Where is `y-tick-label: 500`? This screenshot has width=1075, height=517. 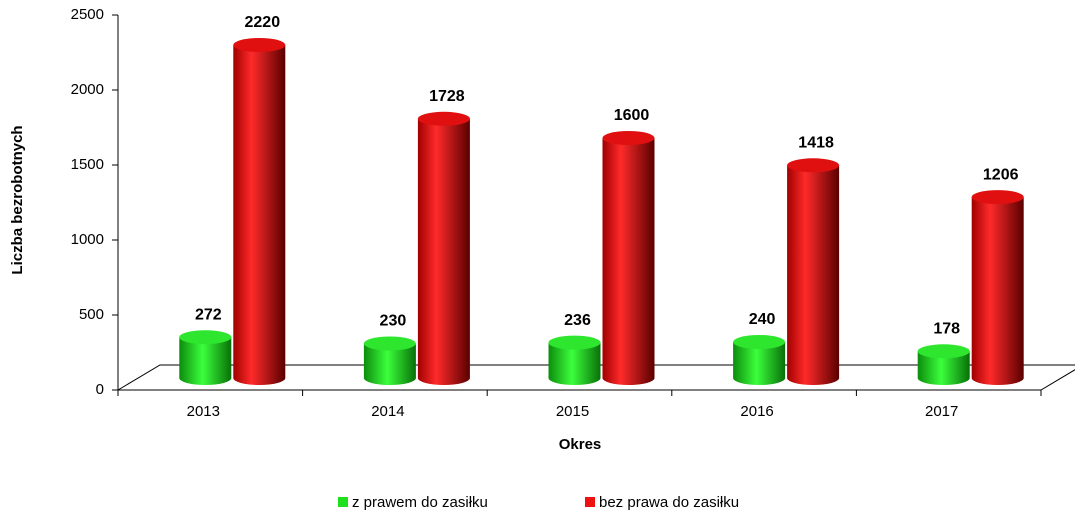
y-tick-label: 500 is located at coordinates (91, 314).